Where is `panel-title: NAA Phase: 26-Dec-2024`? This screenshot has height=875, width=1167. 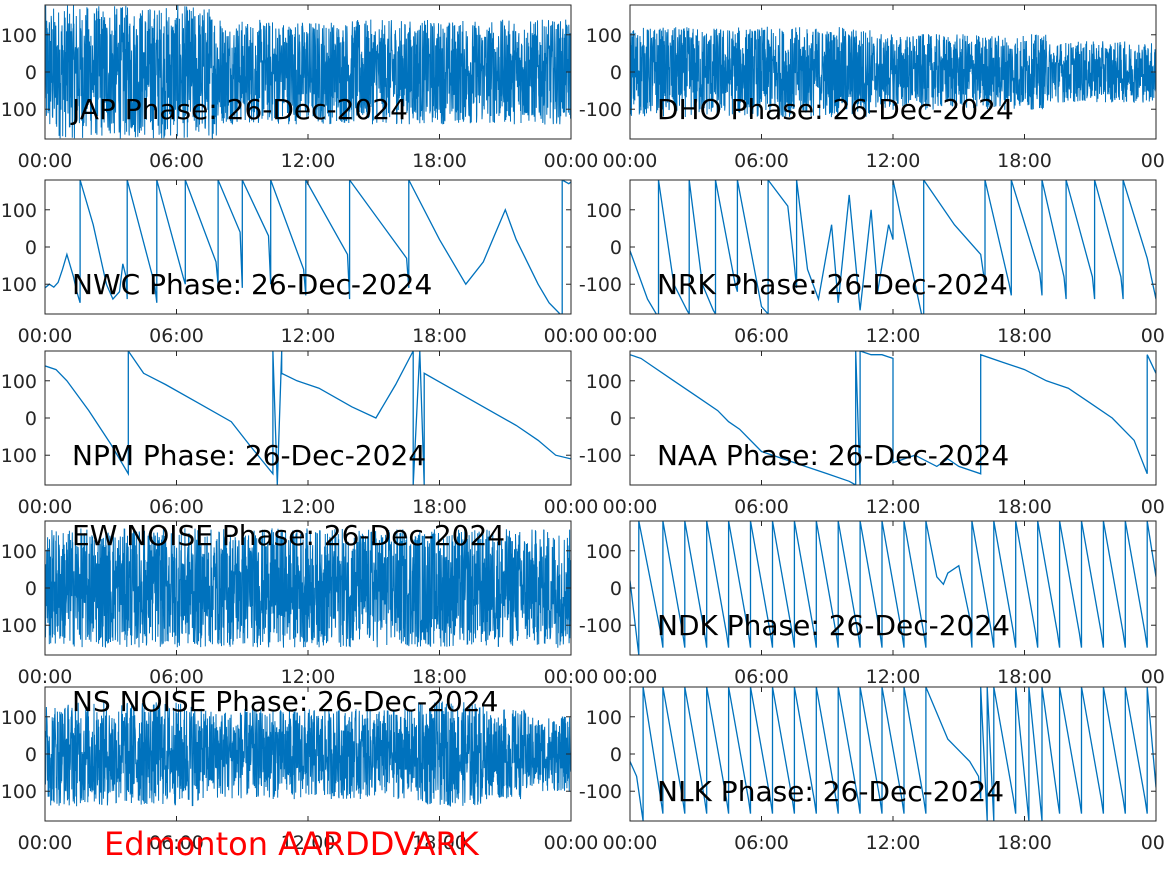
panel-title: NAA Phase: 26-Dec-2024 is located at coordinates (833, 455).